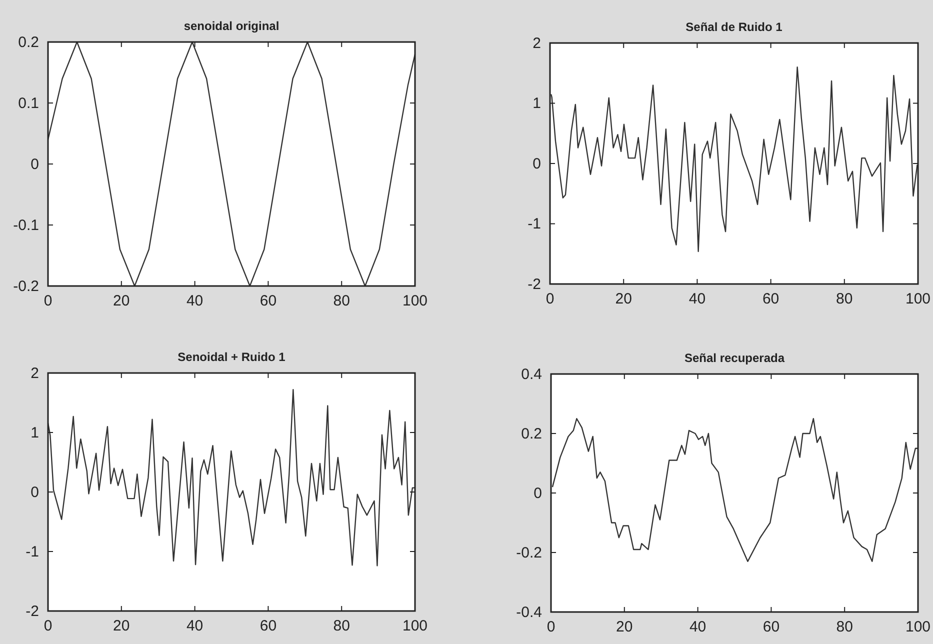 Image resolution: width=933 pixels, height=644 pixels. I want to click on y-tick-label: -0.1, so click(26, 225).